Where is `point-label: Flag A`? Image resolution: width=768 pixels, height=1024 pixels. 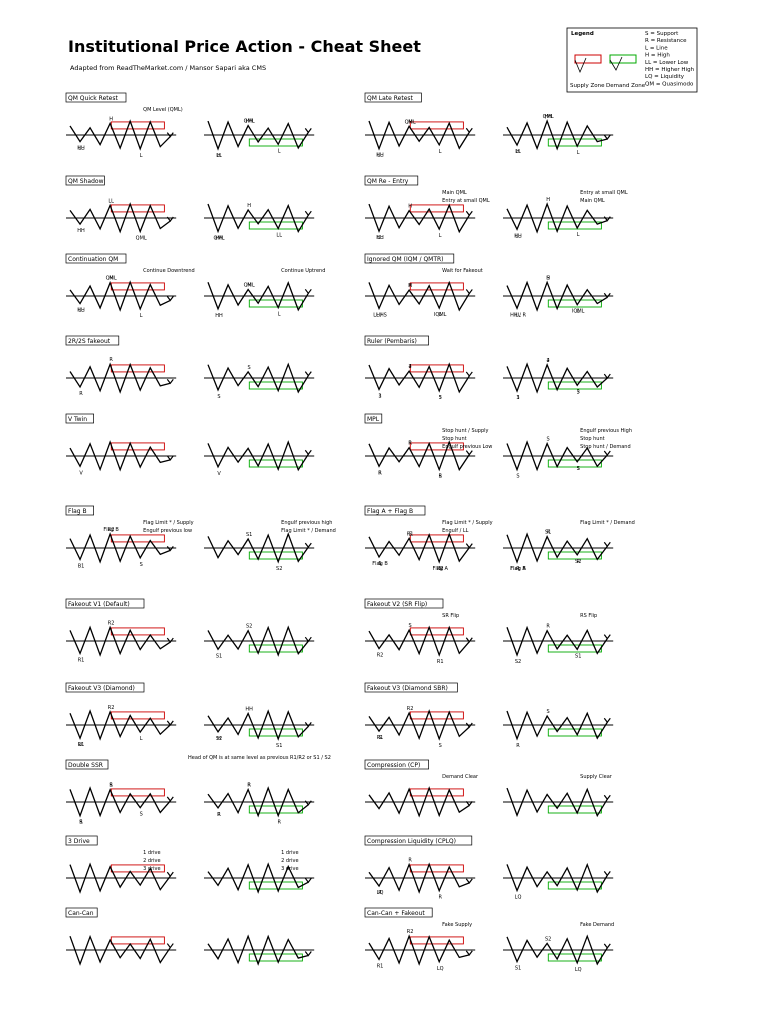
point-label: Flag A is located at coordinates (518, 569).